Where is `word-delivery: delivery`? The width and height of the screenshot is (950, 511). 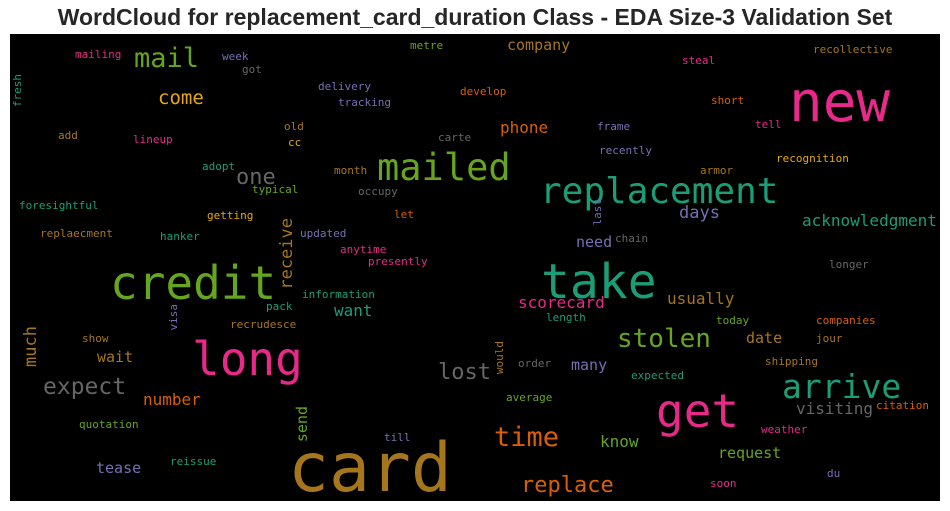 word-delivery: delivery is located at coordinates (344, 86).